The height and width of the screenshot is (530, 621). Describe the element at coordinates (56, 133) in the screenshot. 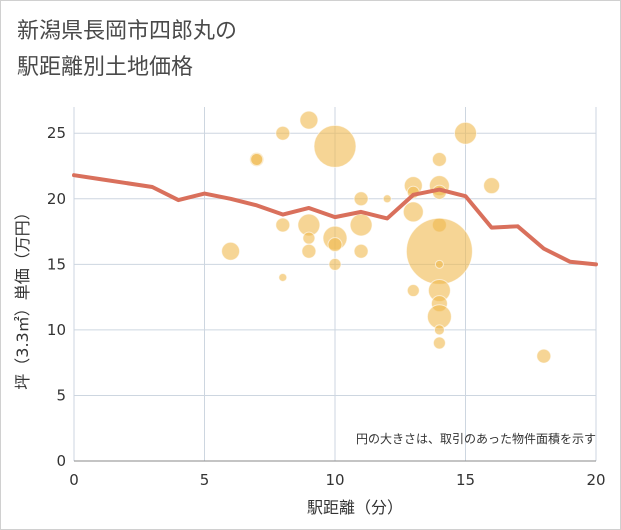

I see `y-tick-label: 25` at that location.